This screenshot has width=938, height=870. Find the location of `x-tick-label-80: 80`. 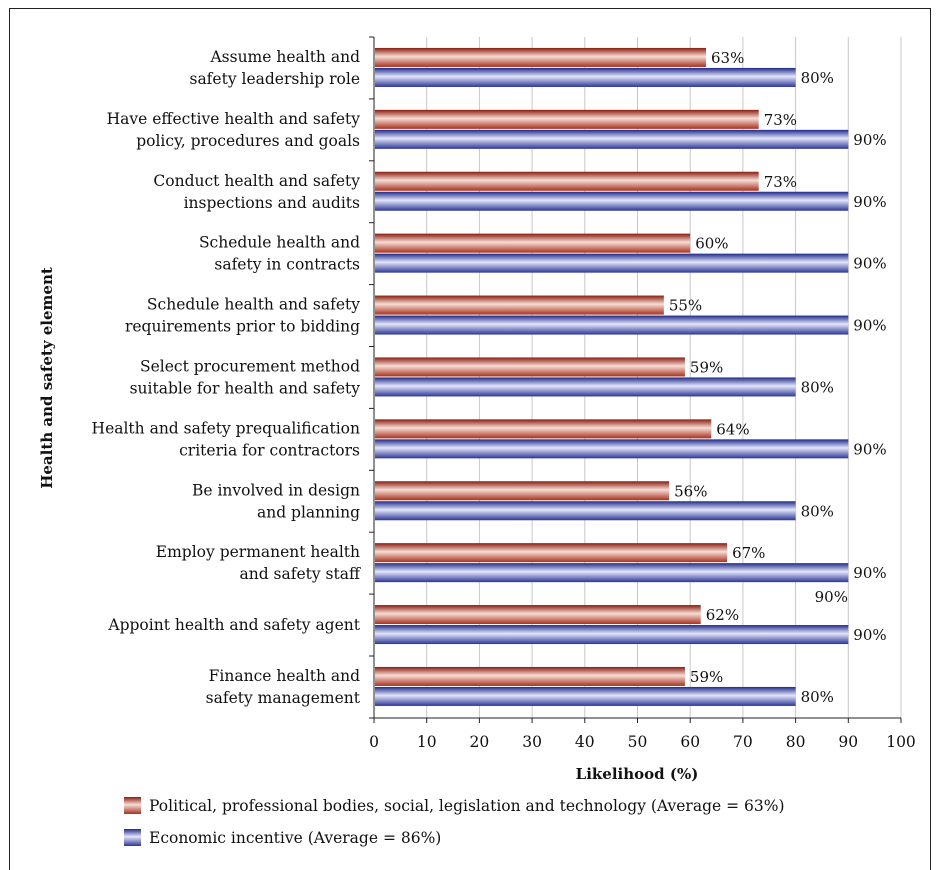

x-tick-label-80: 80 is located at coordinates (796, 742).